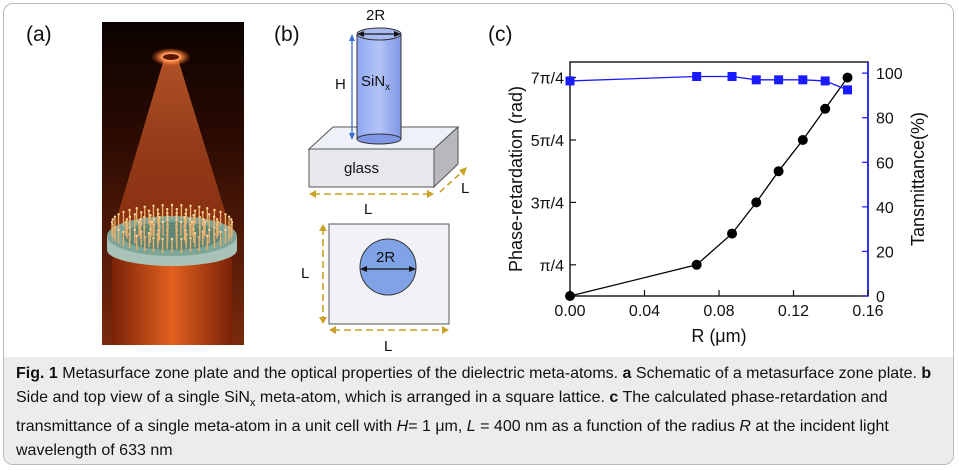 This screenshot has width=959, height=470. Describe the element at coordinates (547, 79) in the screenshot. I see `y-left-tick-label: 7π/4` at that location.